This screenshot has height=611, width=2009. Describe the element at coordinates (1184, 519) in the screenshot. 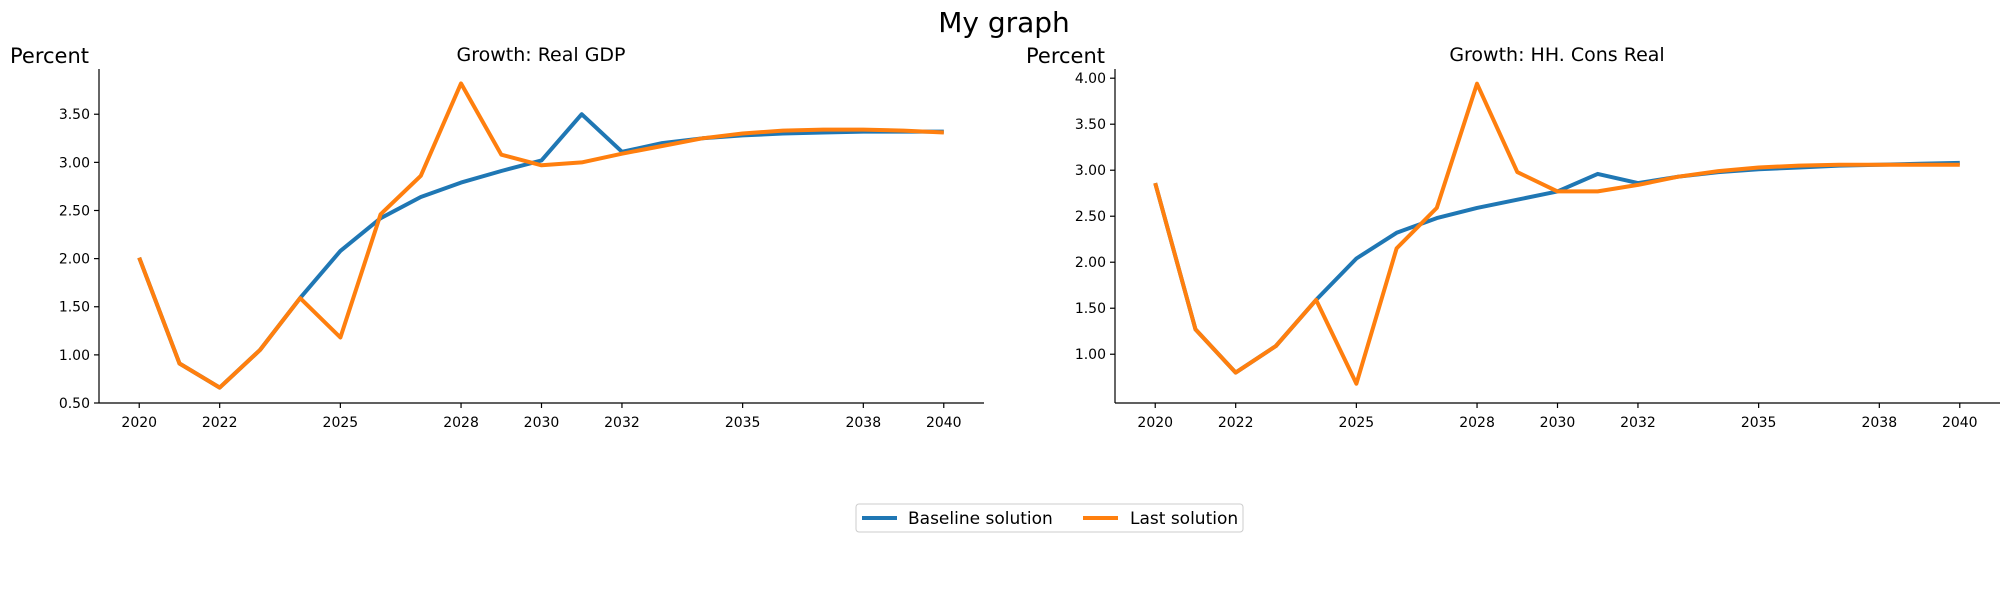

I see `legend-label-last: Last solution` at that location.